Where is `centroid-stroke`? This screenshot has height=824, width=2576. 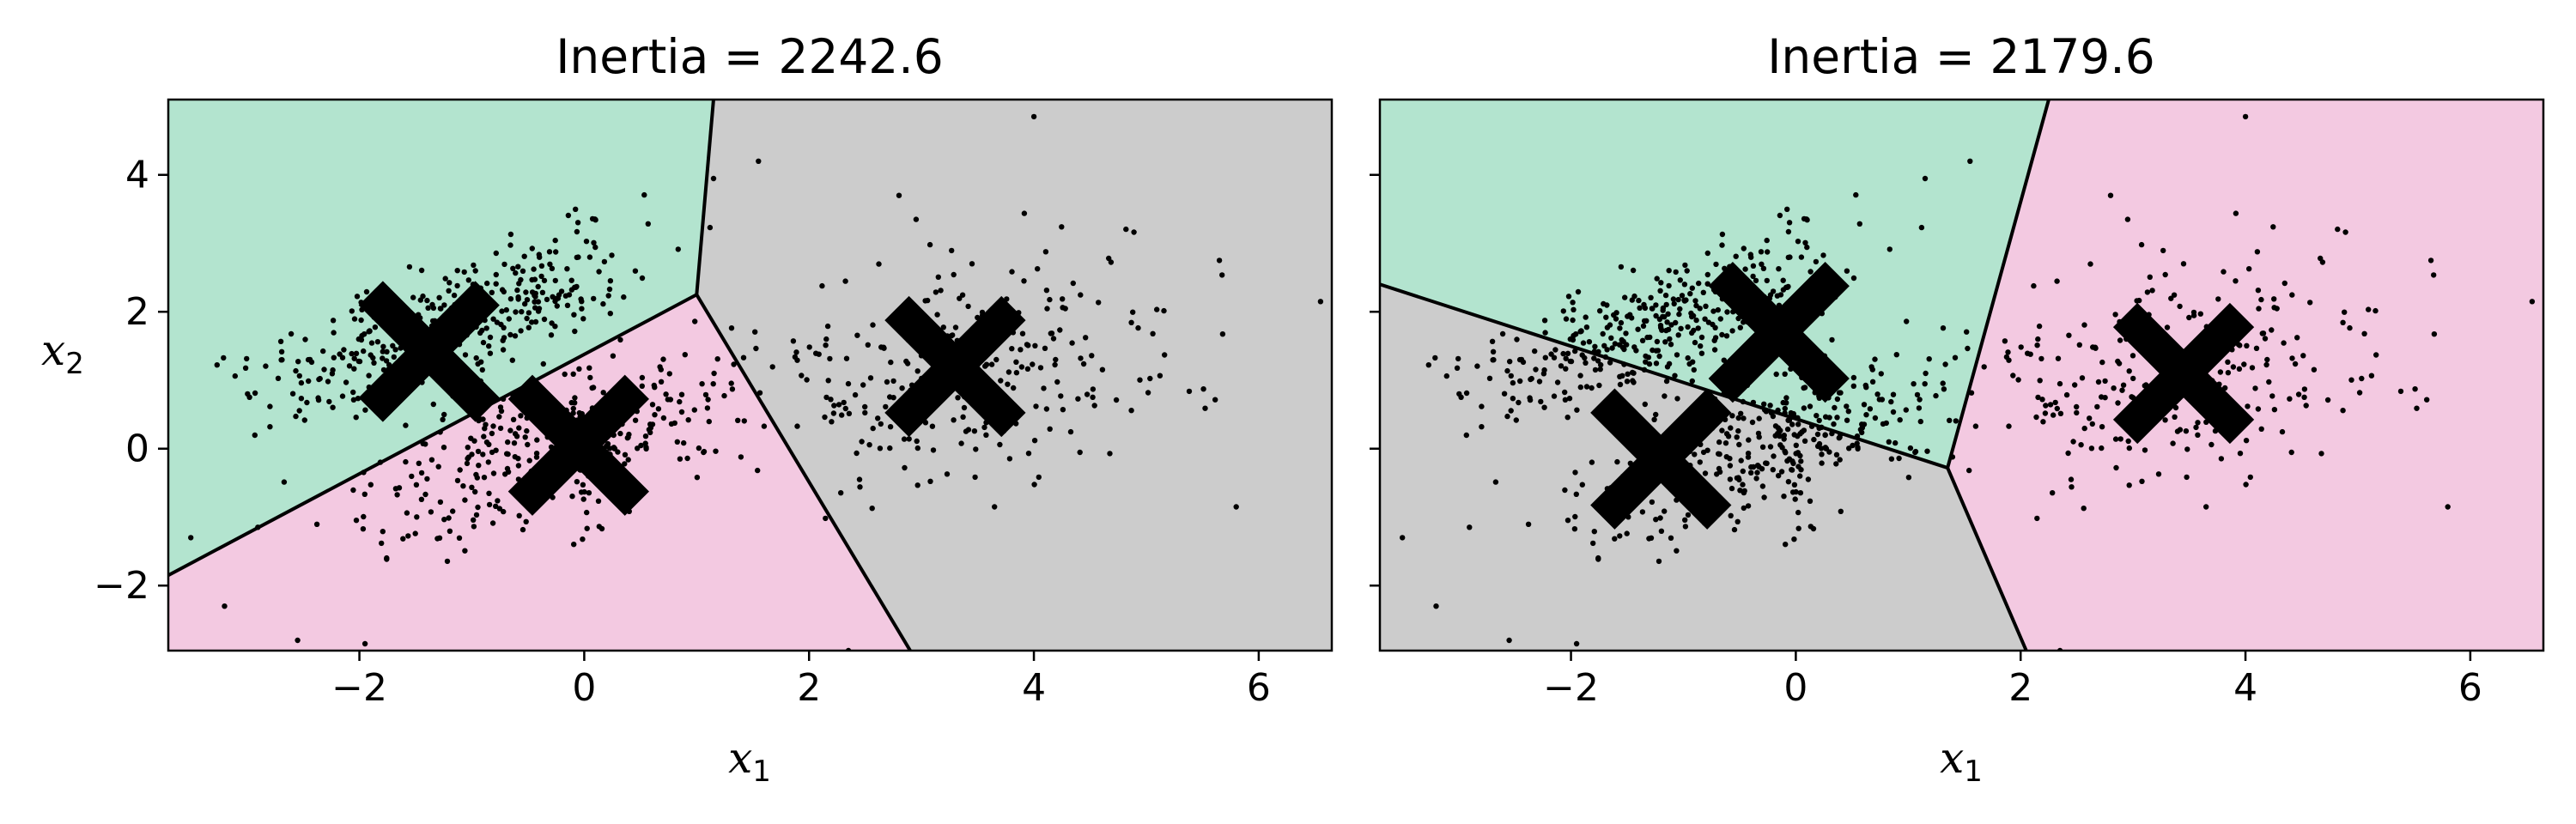 centroid-stroke is located at coordinates (578, 445).